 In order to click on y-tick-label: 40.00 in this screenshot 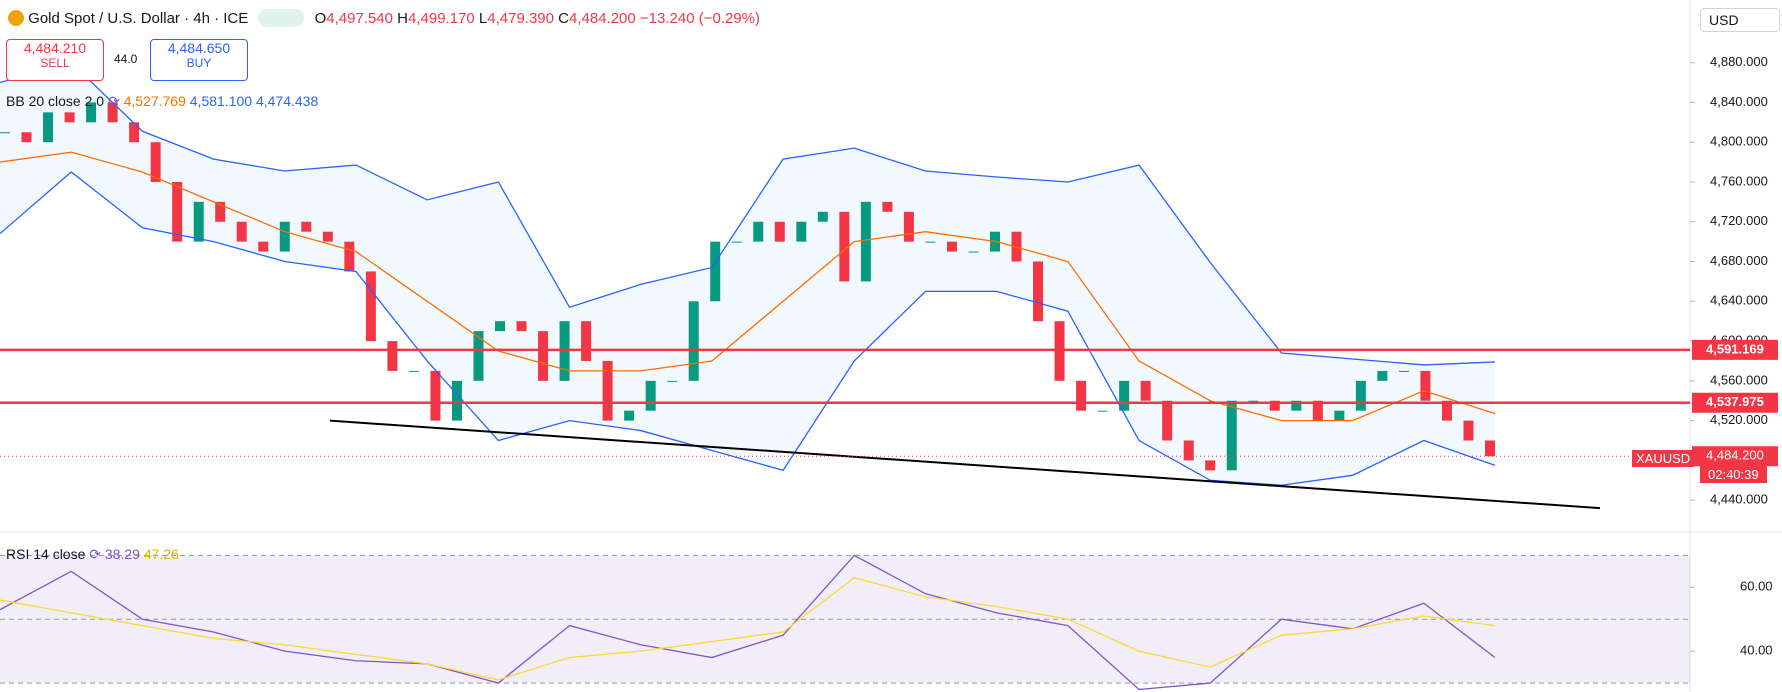, I will do `click(1756, 650)`.